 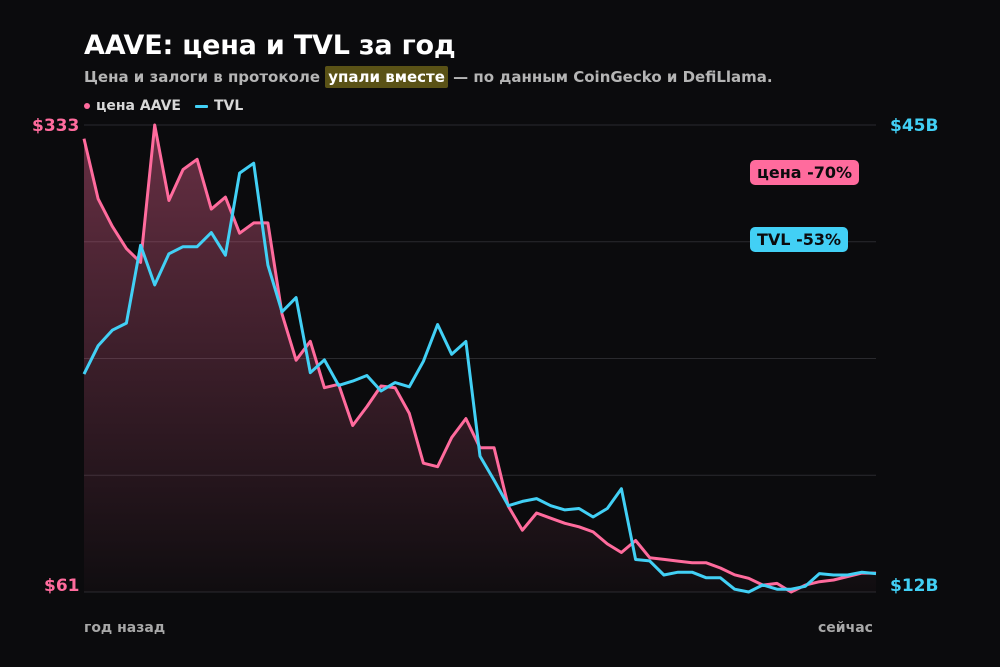 I want to click on x-start-label: год назад, so click(x=125, y=628).